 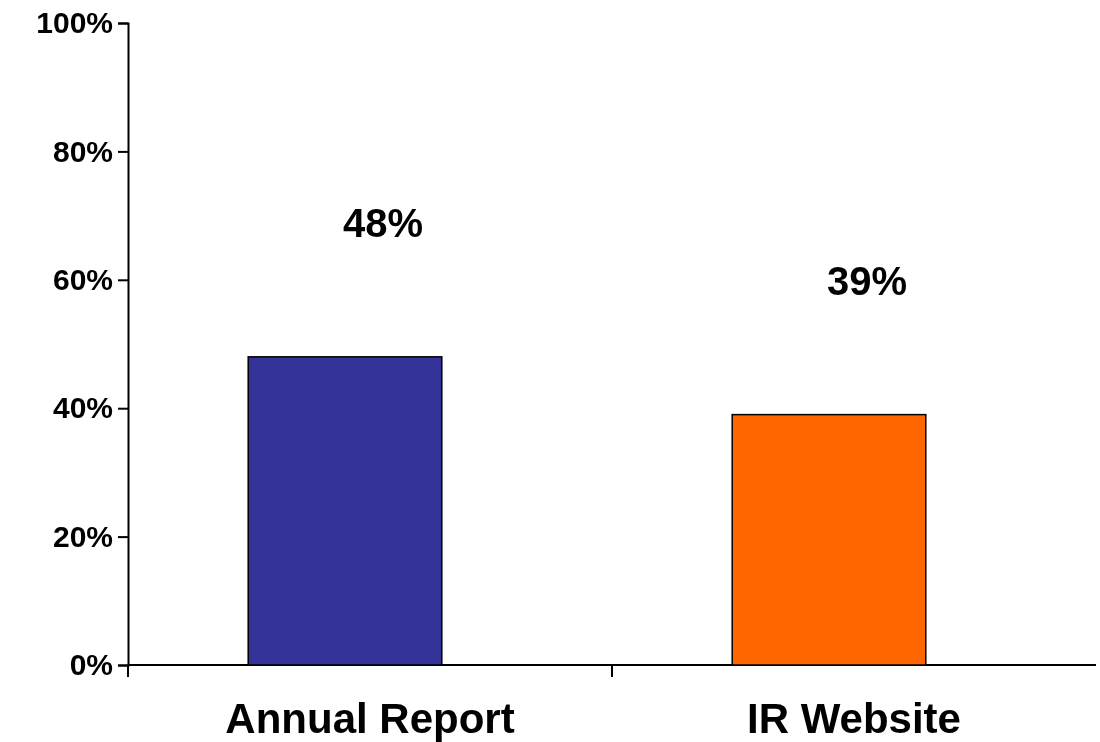 What do you see at coordinates (82, 408) in the screenshot?
I see `y-tick-label: 40%` at bounding box center [82, 408].